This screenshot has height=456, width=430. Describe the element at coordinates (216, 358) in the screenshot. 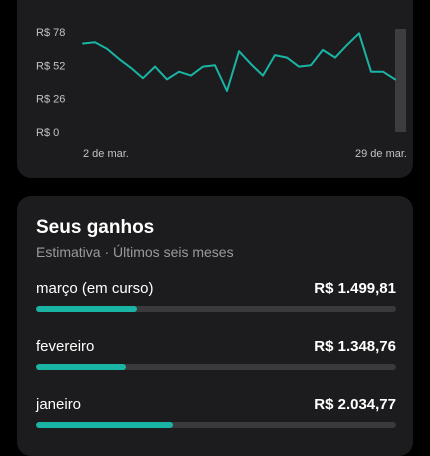

I see `earnings-row-february: fevereiro R$ 1.348,76` at that location.